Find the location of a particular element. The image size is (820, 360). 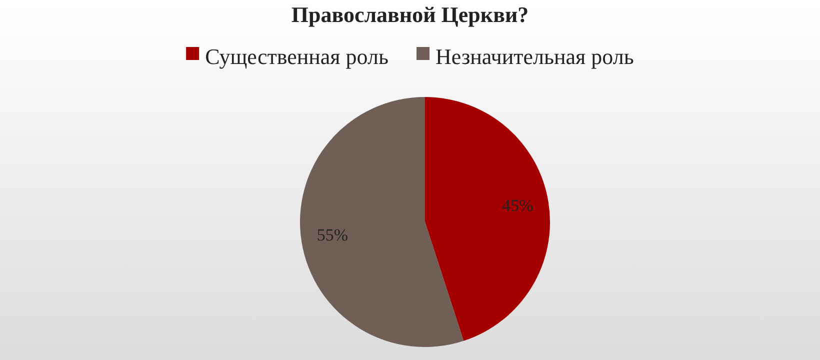

data-label: 45% is located at coordinates (518, 206).